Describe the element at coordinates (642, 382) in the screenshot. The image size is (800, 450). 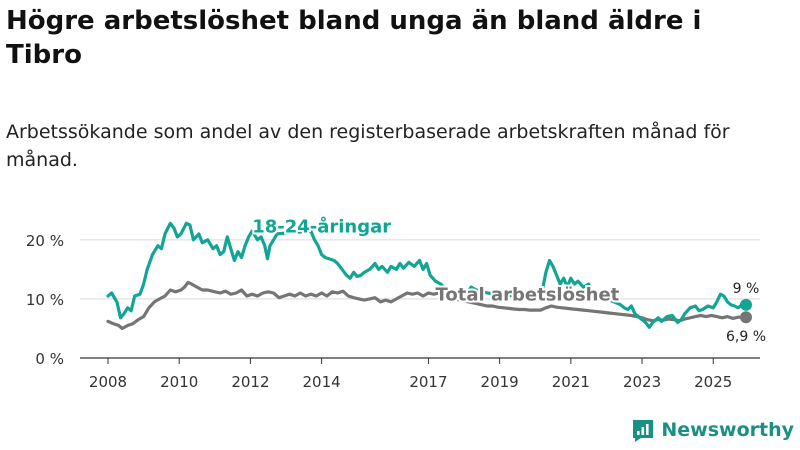
I see `x-tick-label: 2023` at that location.